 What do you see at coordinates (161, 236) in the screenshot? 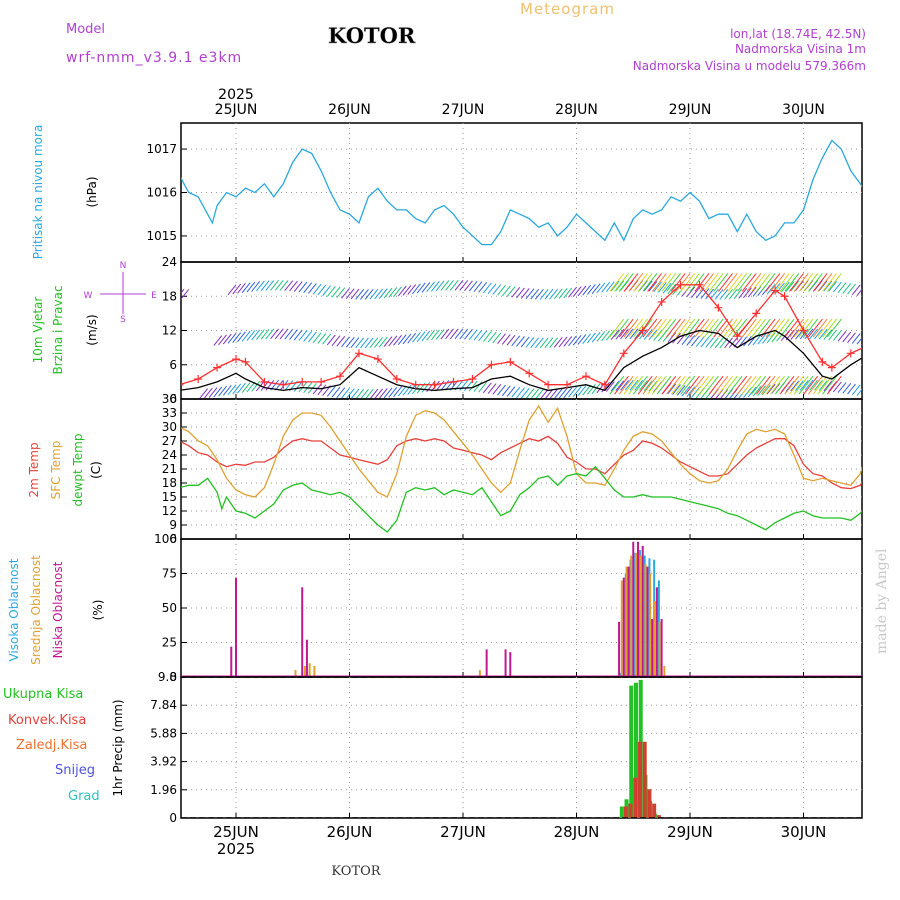
I see `y-tick-label: 1015` at bounding box center [161, 236].